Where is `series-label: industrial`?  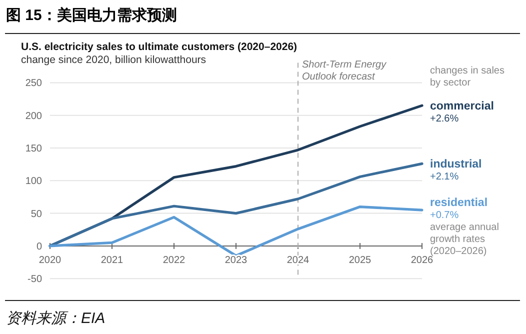 series-label: industrial is located at coordinates (456, 164).